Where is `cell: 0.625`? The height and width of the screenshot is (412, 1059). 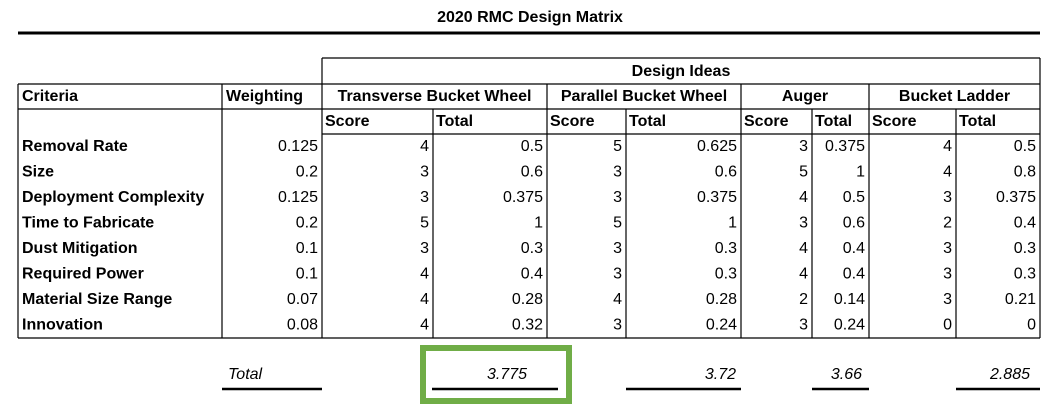
cell: 0.625 is located at coordinates (717, 146).